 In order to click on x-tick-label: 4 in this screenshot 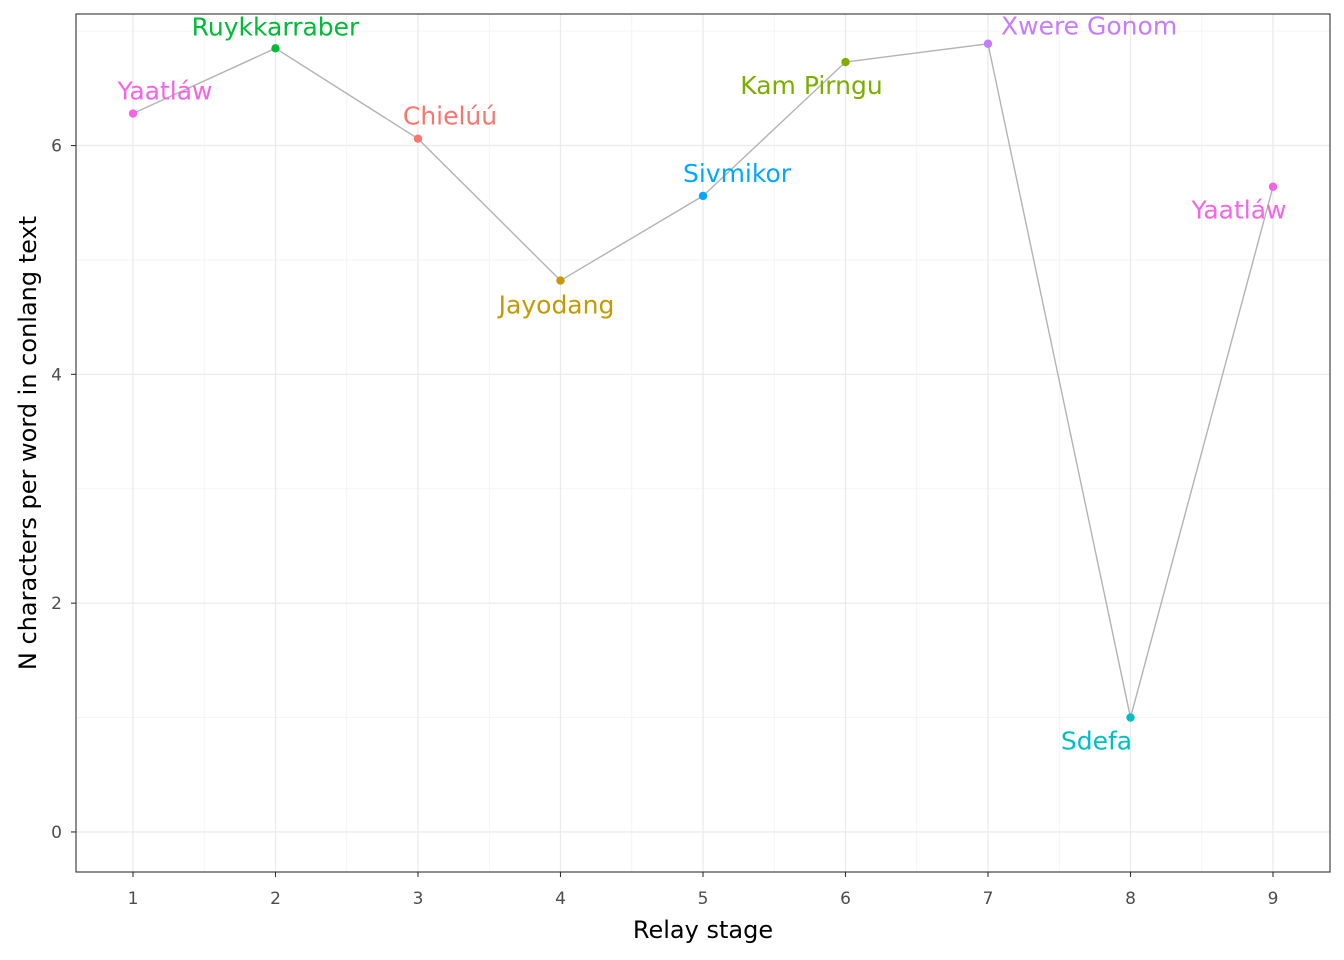, I will do `click(560, 899)`.